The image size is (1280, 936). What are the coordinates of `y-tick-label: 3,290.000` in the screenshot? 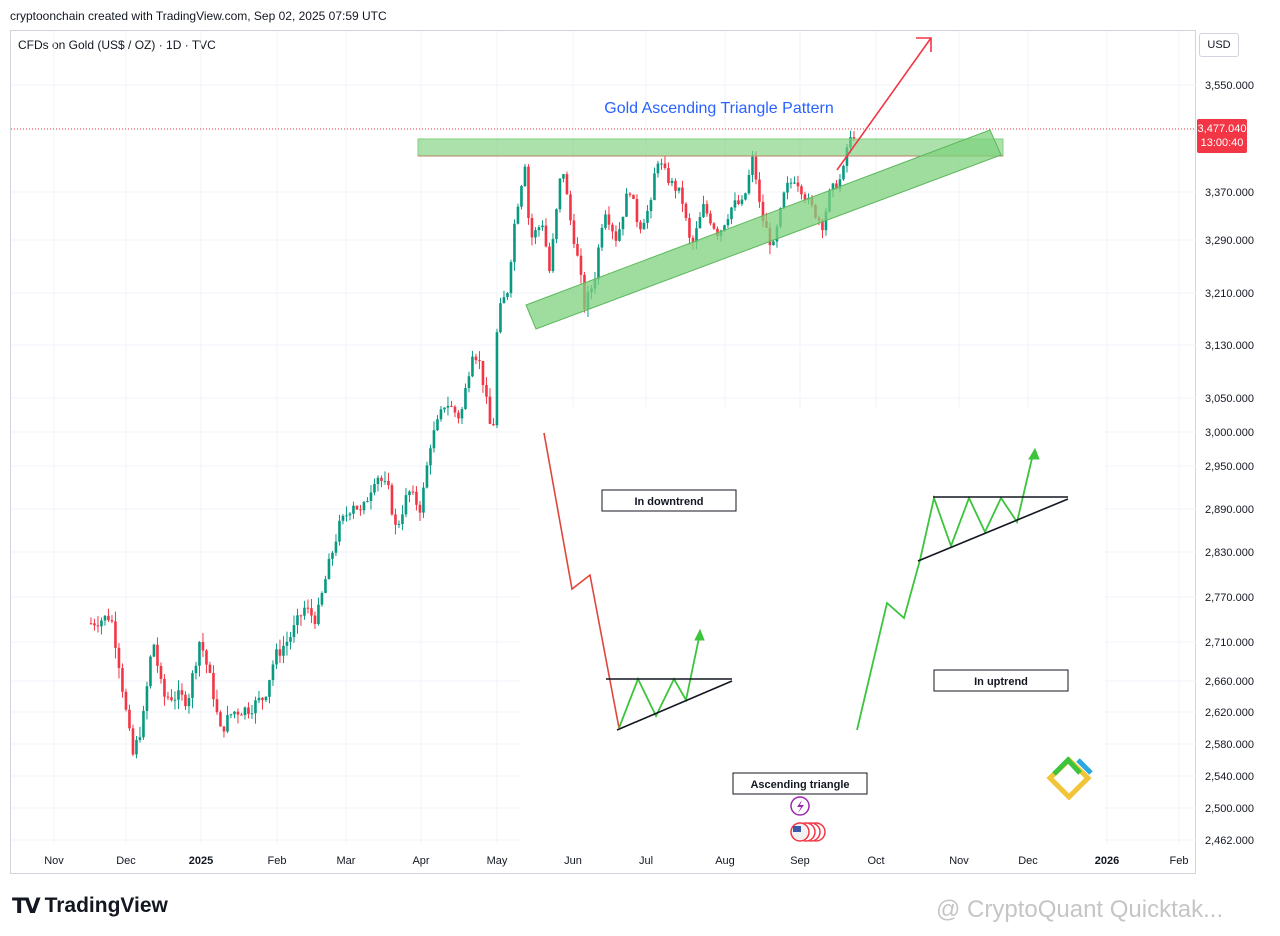 It's located at (1229, 241).